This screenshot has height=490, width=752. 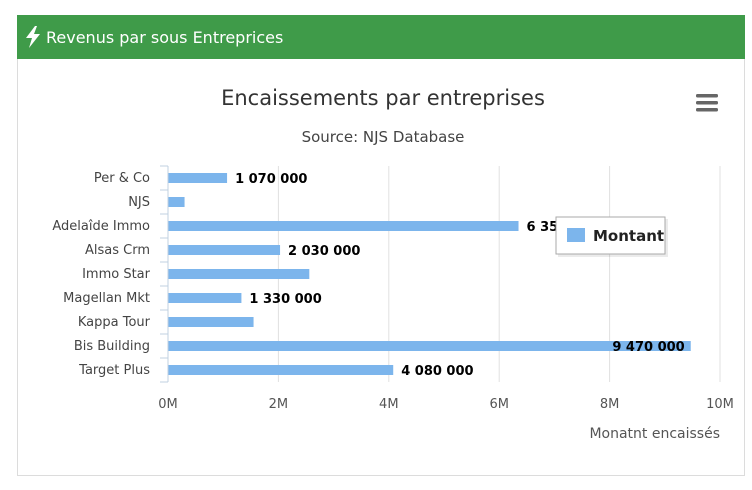 What do you see at coordinates (648, 347) in the screenshot?
I see `data-label: 9 470 000` at bounding box center [648, 347].